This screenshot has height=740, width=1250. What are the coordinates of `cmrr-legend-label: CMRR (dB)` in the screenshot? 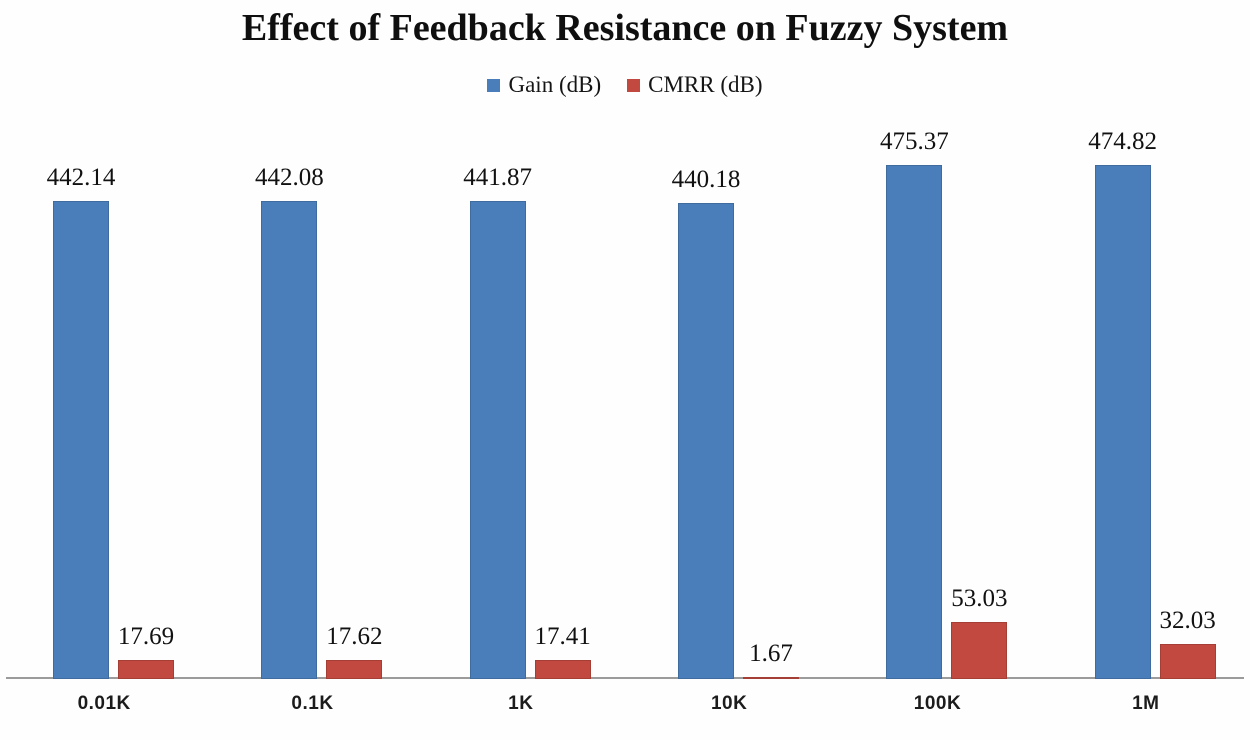 It's located at (705, 84).